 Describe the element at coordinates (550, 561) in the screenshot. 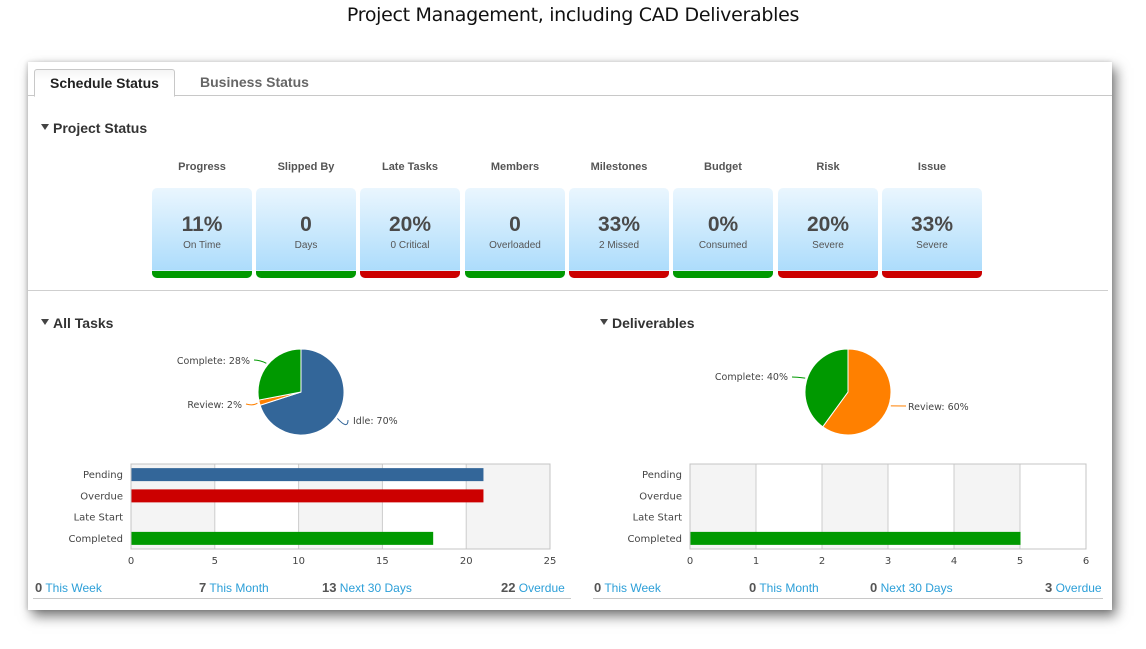

I see `x-tick-label: 25` at that location.